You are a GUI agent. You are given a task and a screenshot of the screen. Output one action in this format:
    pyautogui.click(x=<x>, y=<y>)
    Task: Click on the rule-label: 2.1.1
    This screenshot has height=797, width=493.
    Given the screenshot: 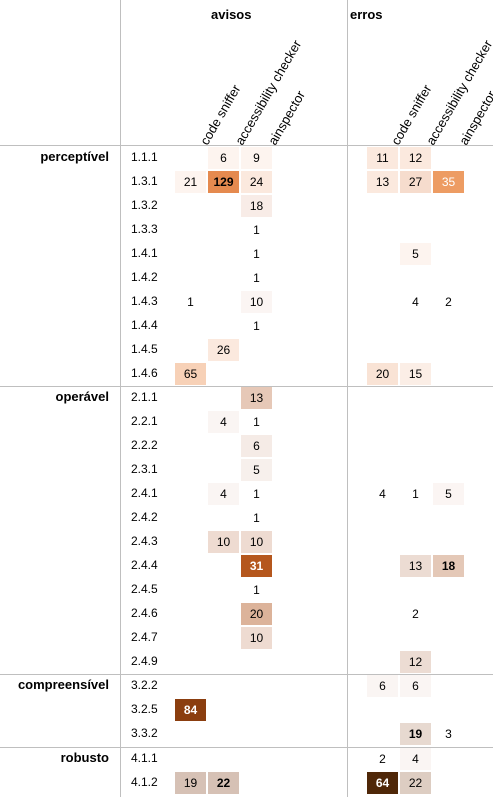 What is the action you would take?
    pyautogui.click(x=144, y=397)
    